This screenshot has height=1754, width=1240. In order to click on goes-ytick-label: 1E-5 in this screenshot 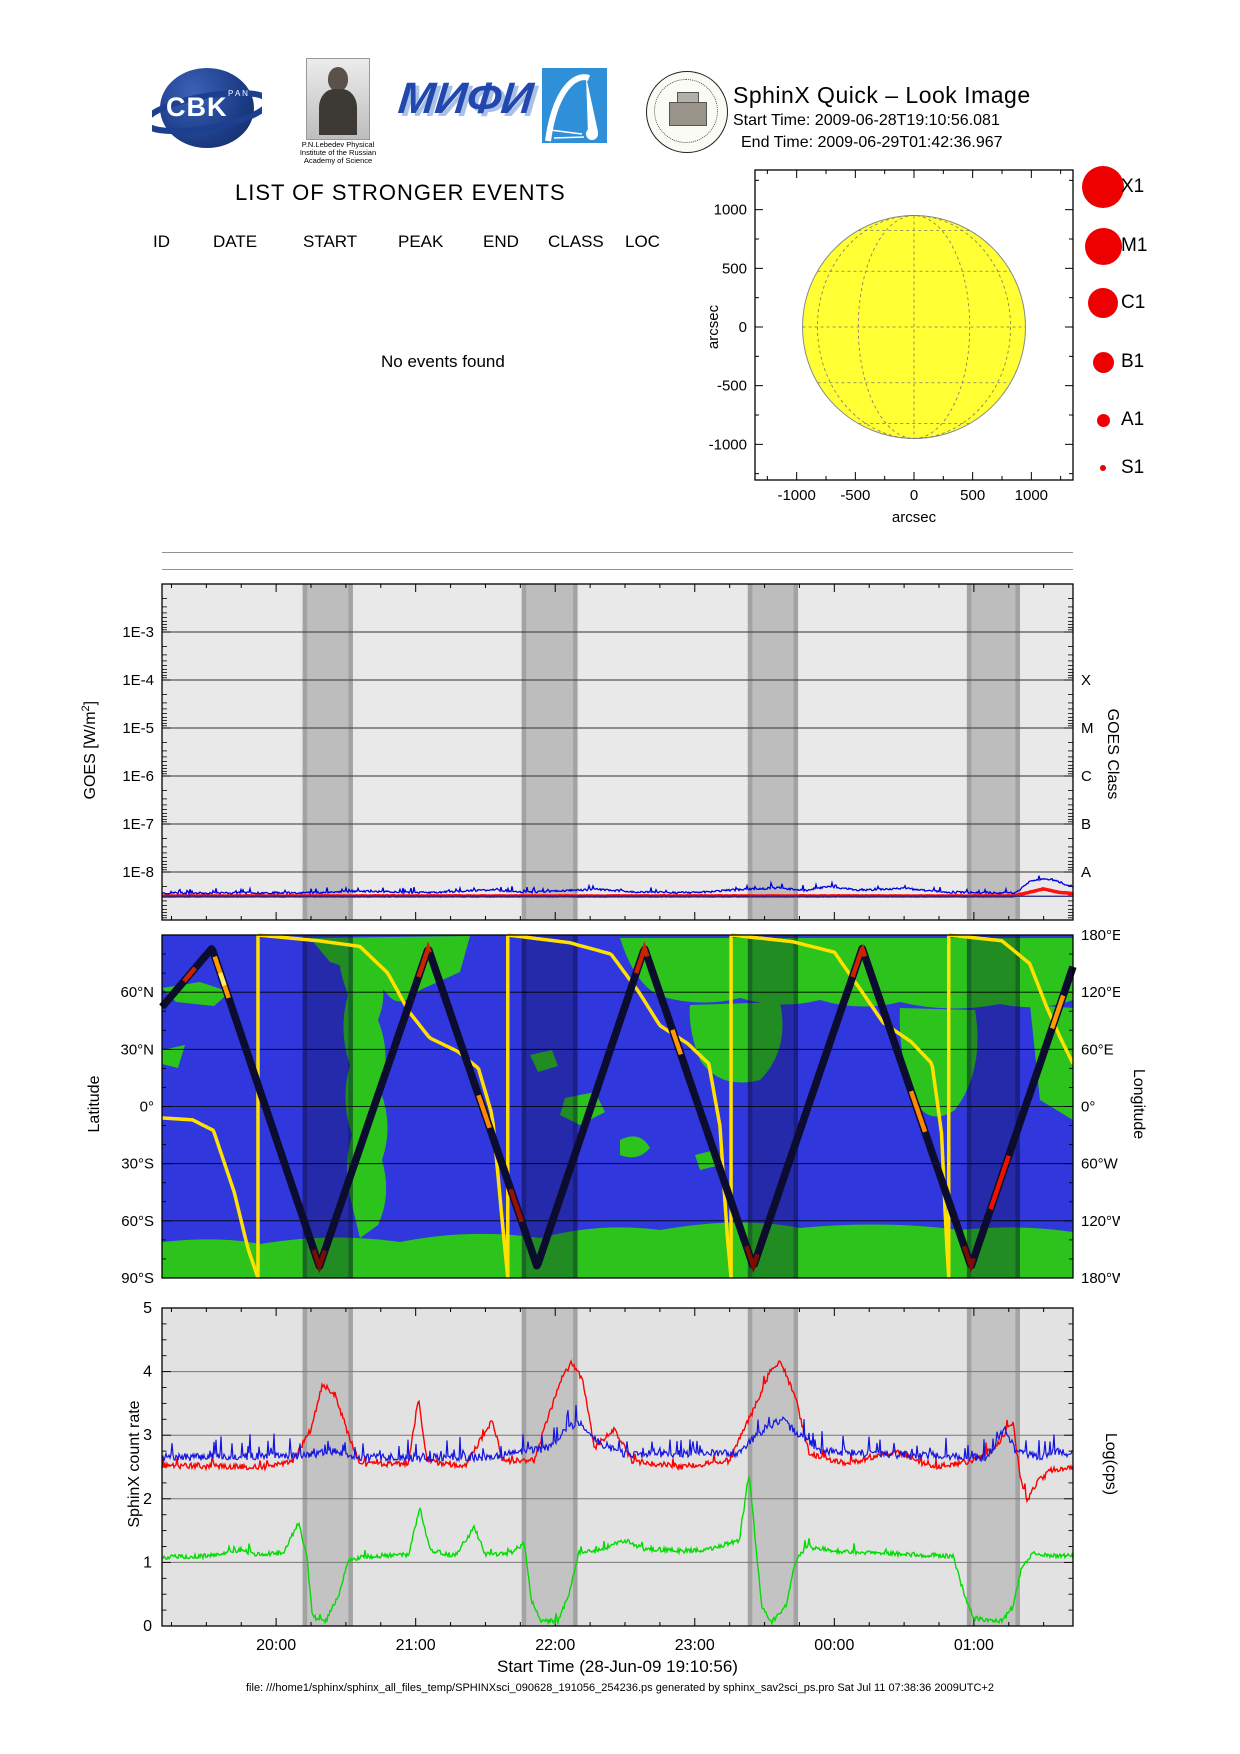, I will do `click(138, 728)`.